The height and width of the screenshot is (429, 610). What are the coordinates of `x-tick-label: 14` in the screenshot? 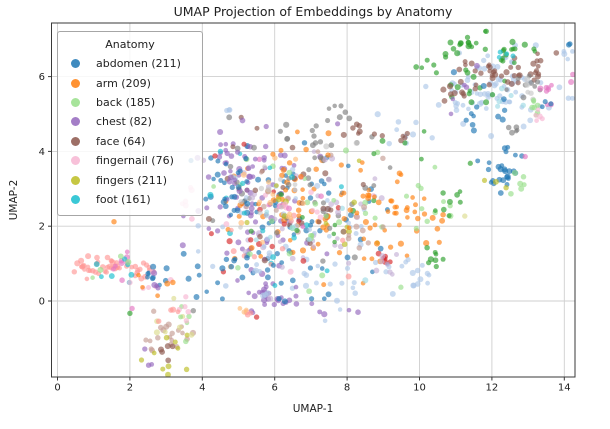 It's located at (564, 388).